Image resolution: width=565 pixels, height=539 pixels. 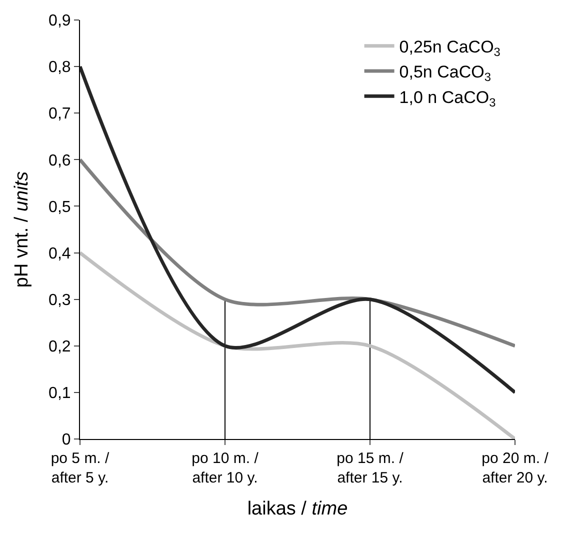 I want to click on legend-label: 1,0 n CaCO$_{3}$, so click(x=447, y=99).